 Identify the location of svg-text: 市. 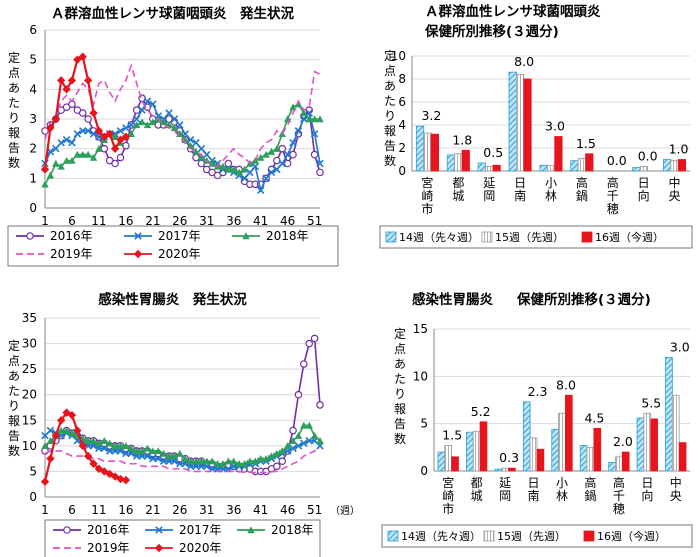
(427, 208).